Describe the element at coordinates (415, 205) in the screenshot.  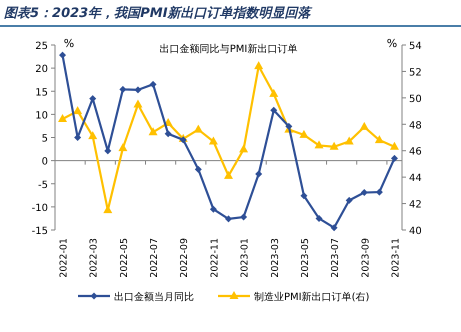
I see `y2-tick-label: 42` at that location.